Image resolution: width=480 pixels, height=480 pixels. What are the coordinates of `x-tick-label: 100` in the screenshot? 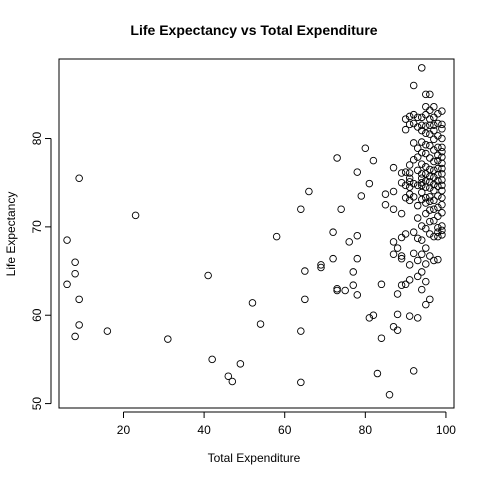 It's located at (446, 430).